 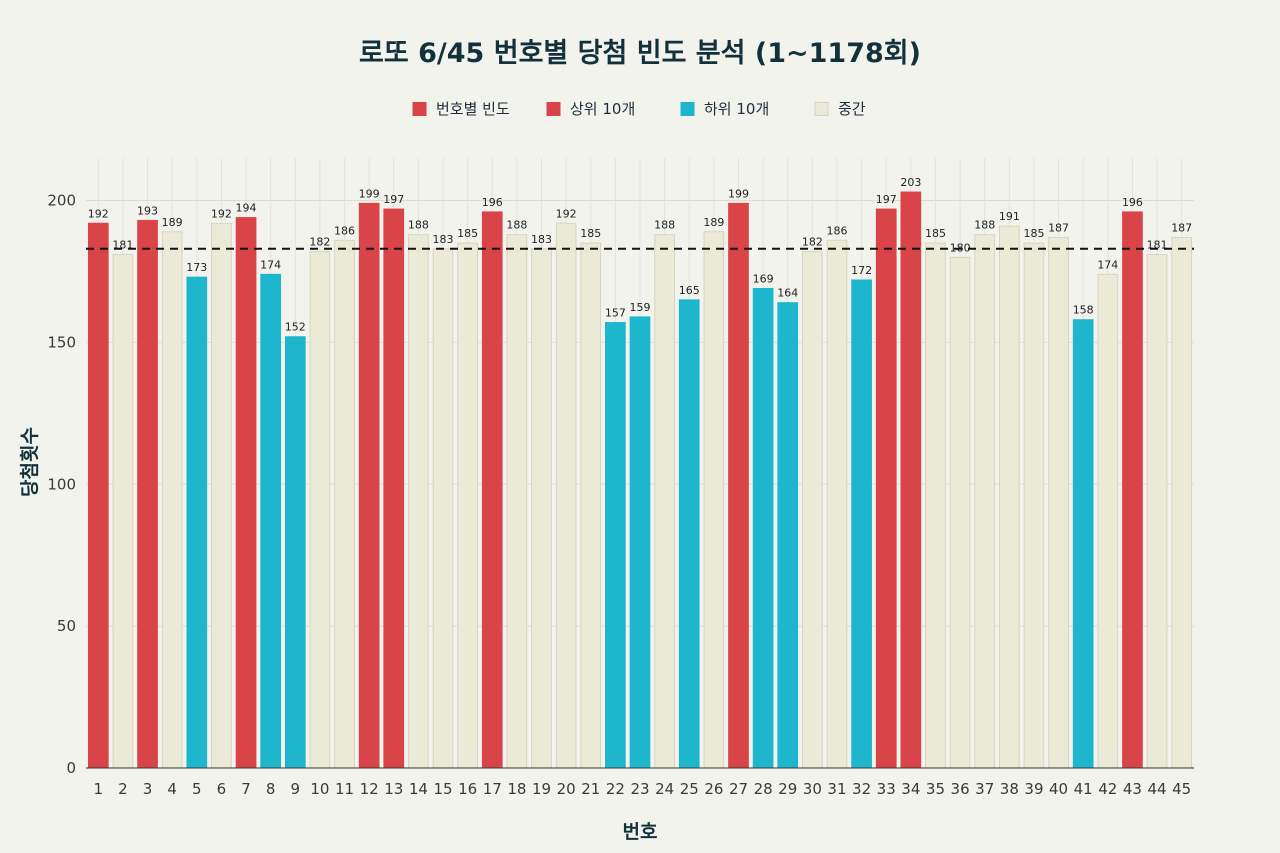 What do you see at coordinates (270, 264) in the screenshot?
I see `bar-value-label: 174` at bounding box center [270, 264].